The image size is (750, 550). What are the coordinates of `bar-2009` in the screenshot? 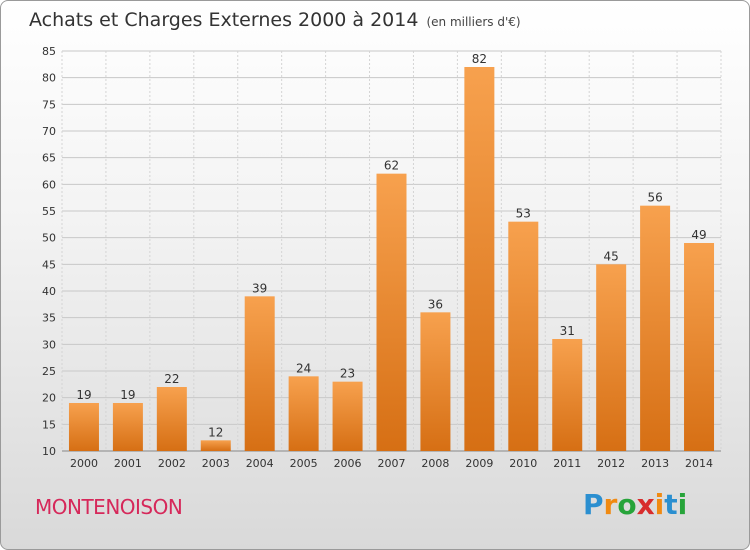 It's located at (479, 259).